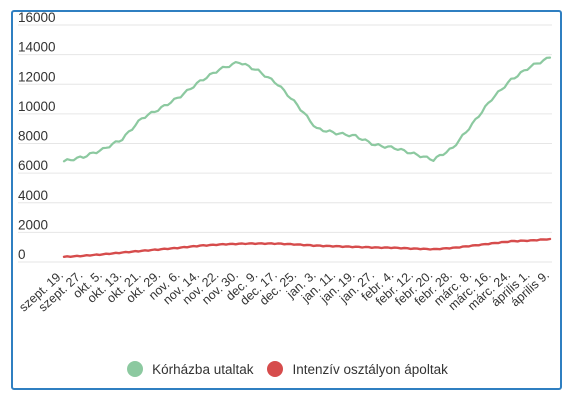 The image size is (575, 407). I want to click on series-line-icu, so click(307, 247).